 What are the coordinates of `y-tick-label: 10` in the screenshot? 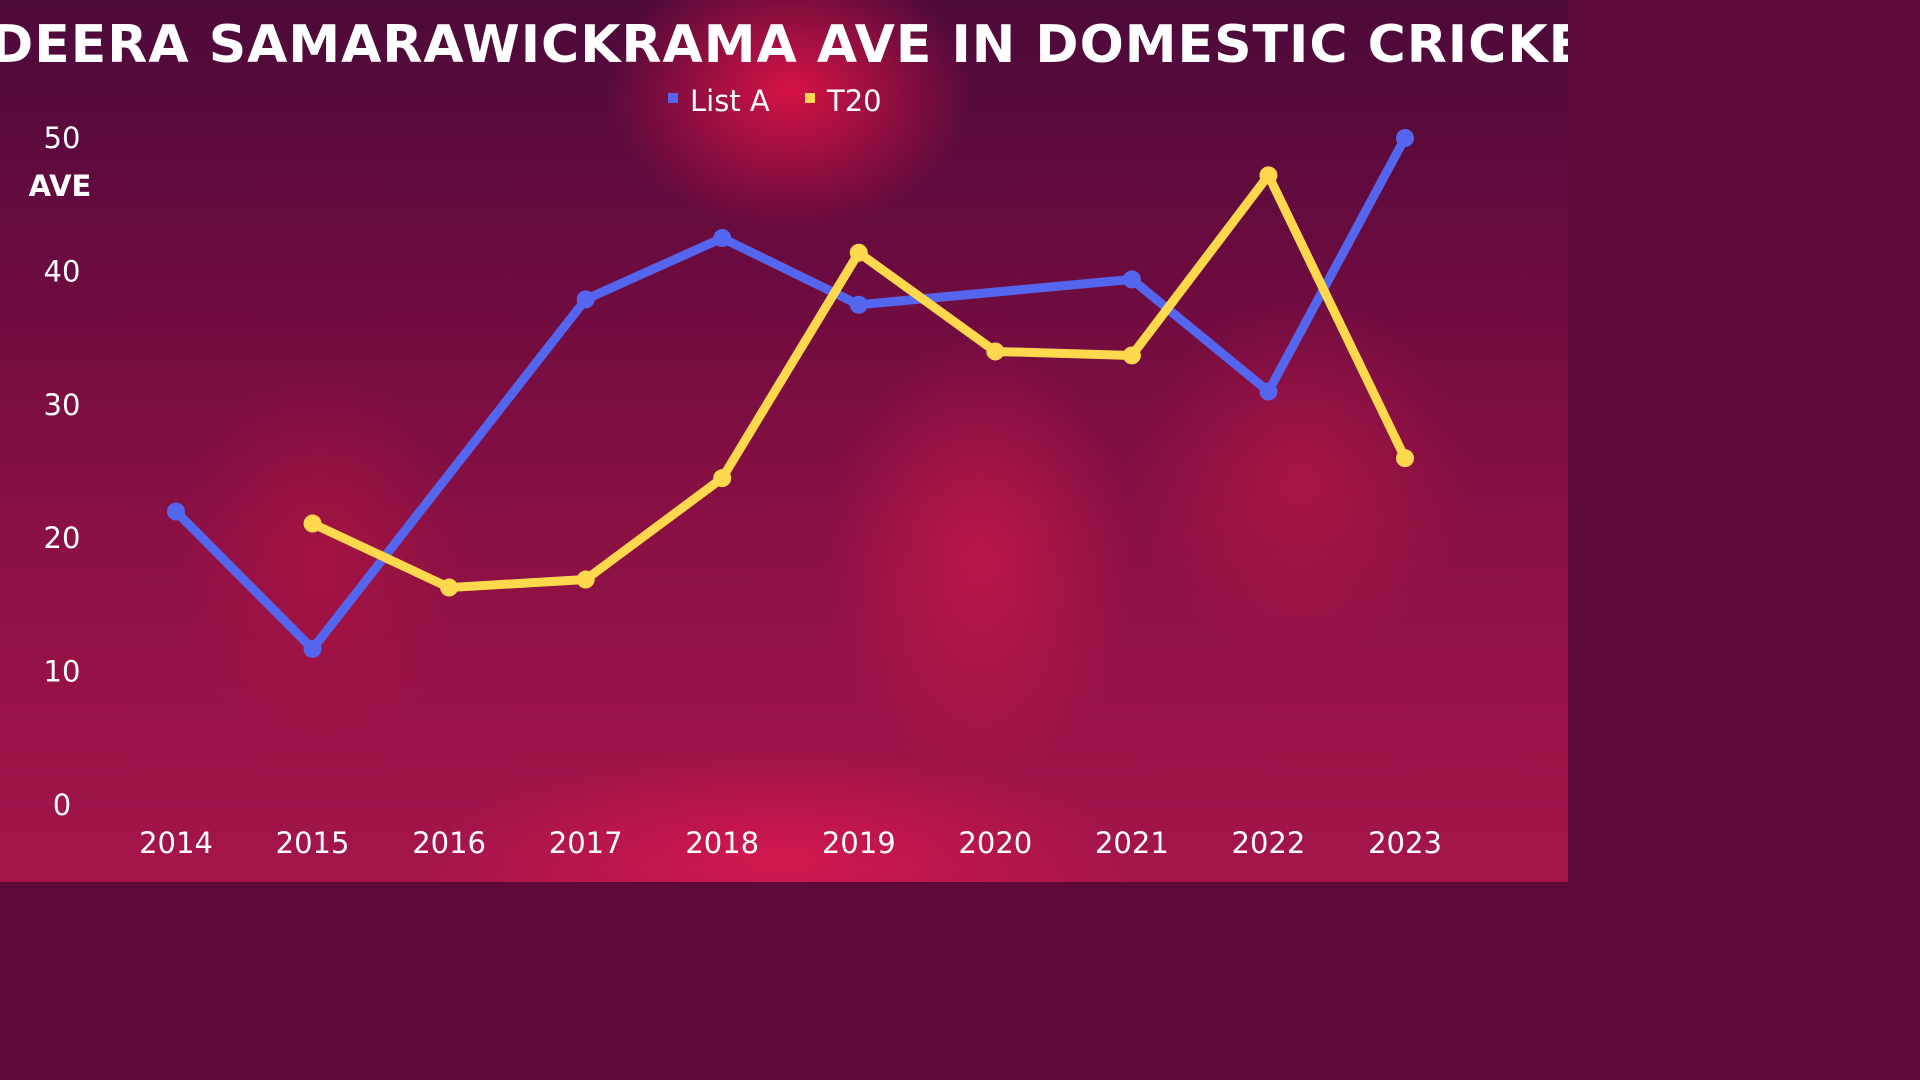 It's located at (62, 672).